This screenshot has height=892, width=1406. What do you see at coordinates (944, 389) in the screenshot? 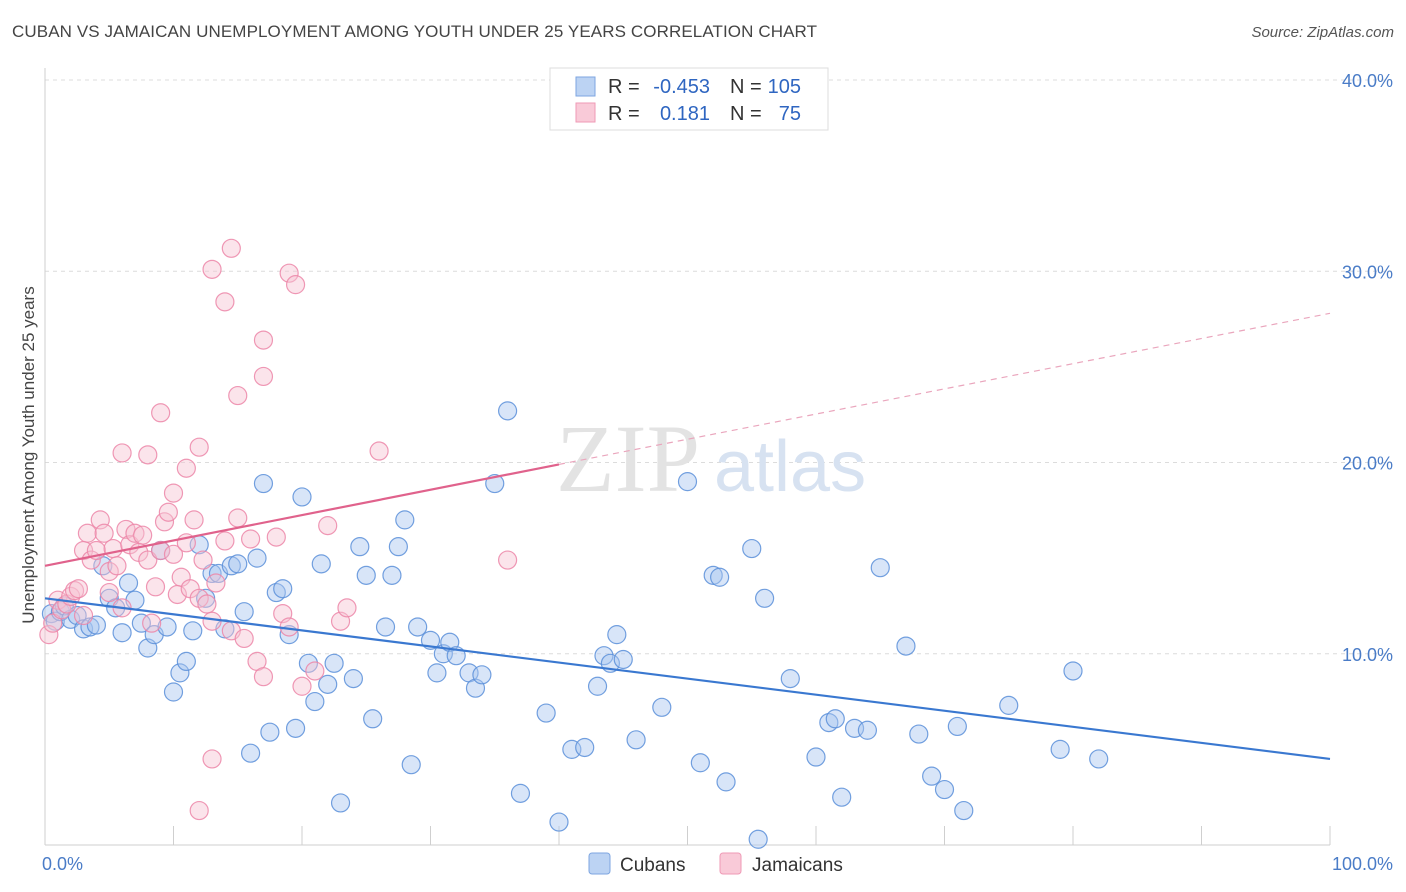
I see `trend-extension-jamaicans` at bounding box center [944, 389].